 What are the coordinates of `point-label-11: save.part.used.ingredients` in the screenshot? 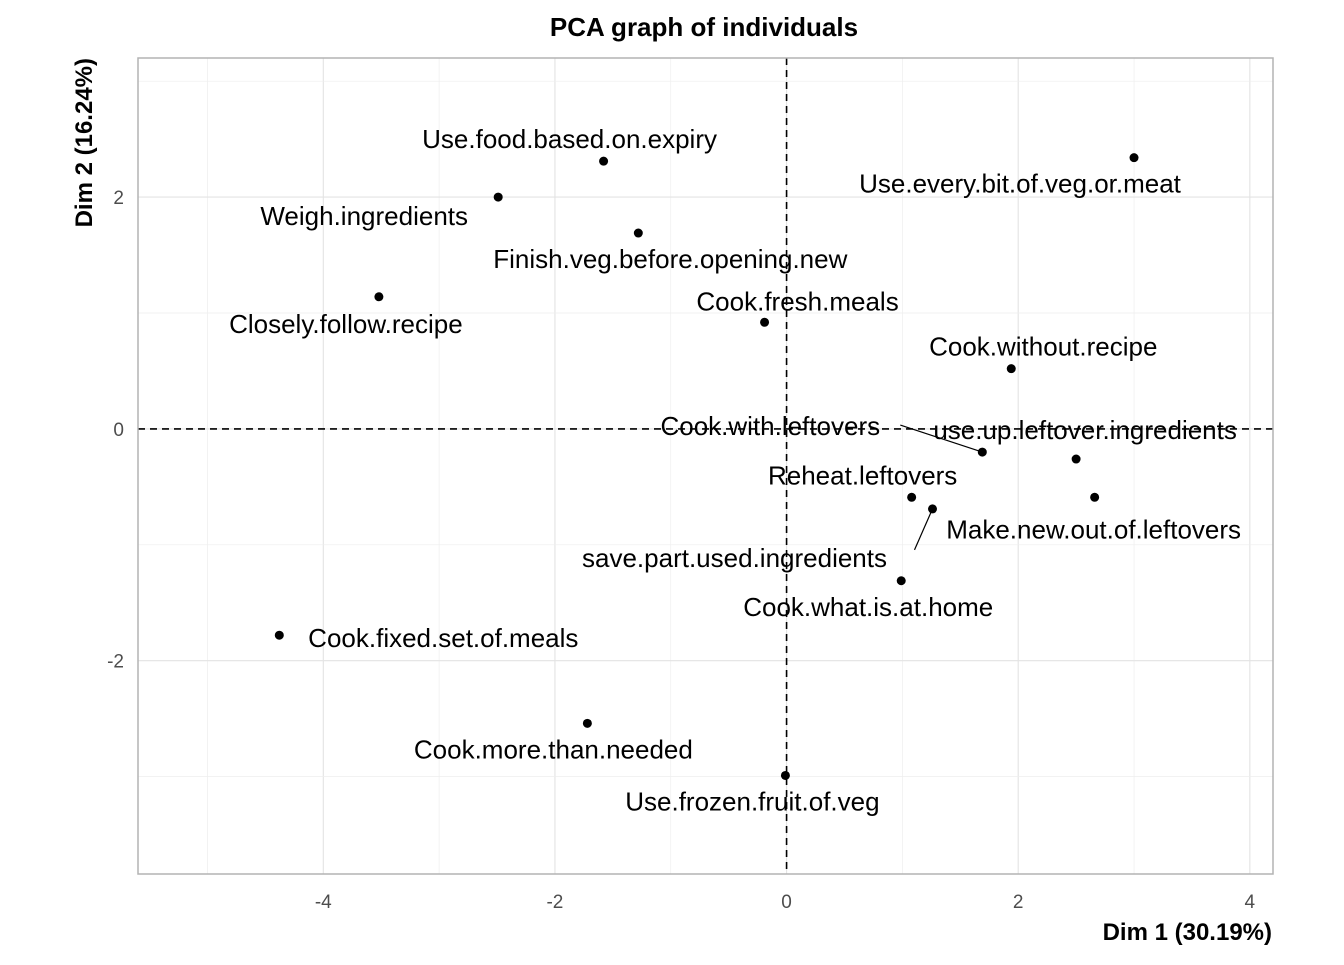 It's located at (734, 558).